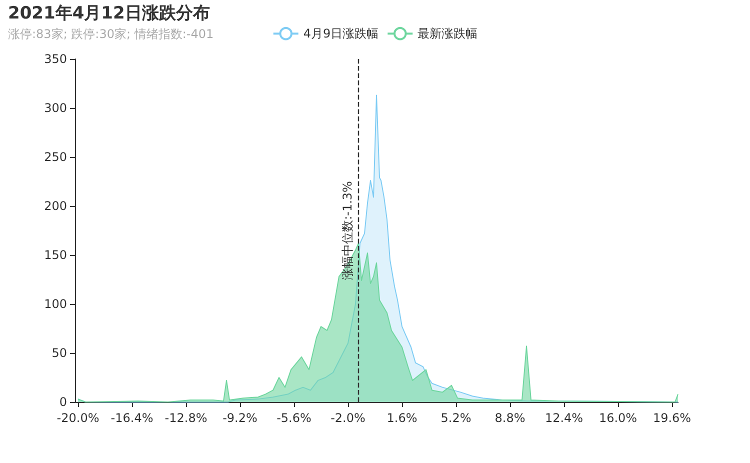  What do you see at coordinates (341, 33) in the screenshot?
I see `legend-label: 4月9日涨跌幅` at bounding box center [341, 33].